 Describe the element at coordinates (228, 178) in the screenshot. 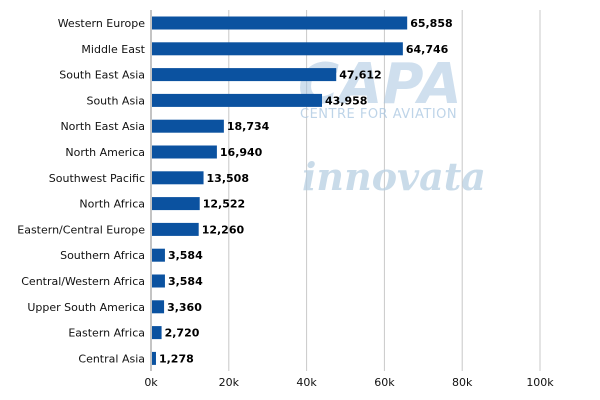

I see `value-label: 13,508` at that location.